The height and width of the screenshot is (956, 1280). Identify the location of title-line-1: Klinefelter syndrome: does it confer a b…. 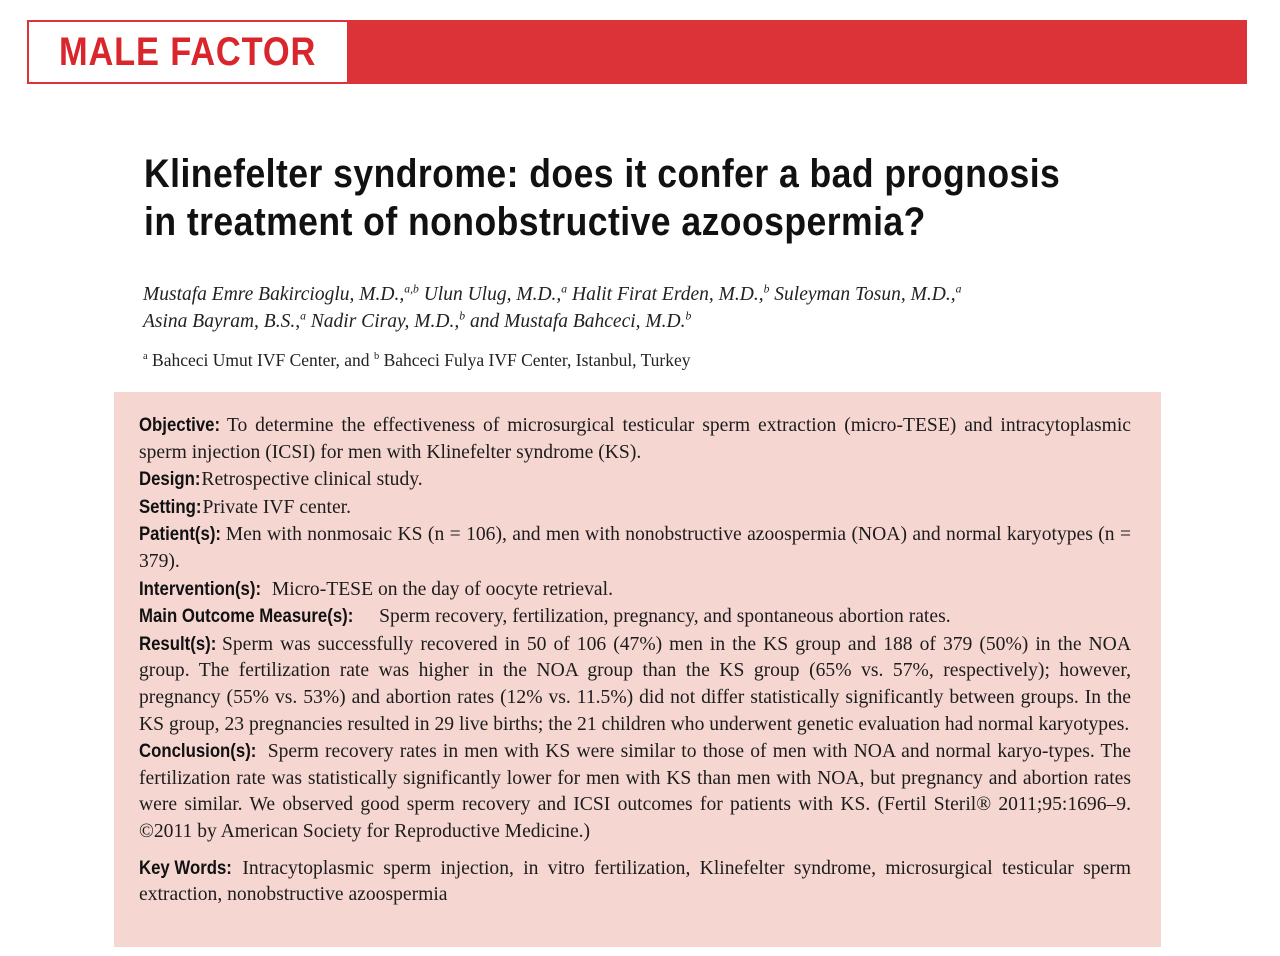
(602, 174).